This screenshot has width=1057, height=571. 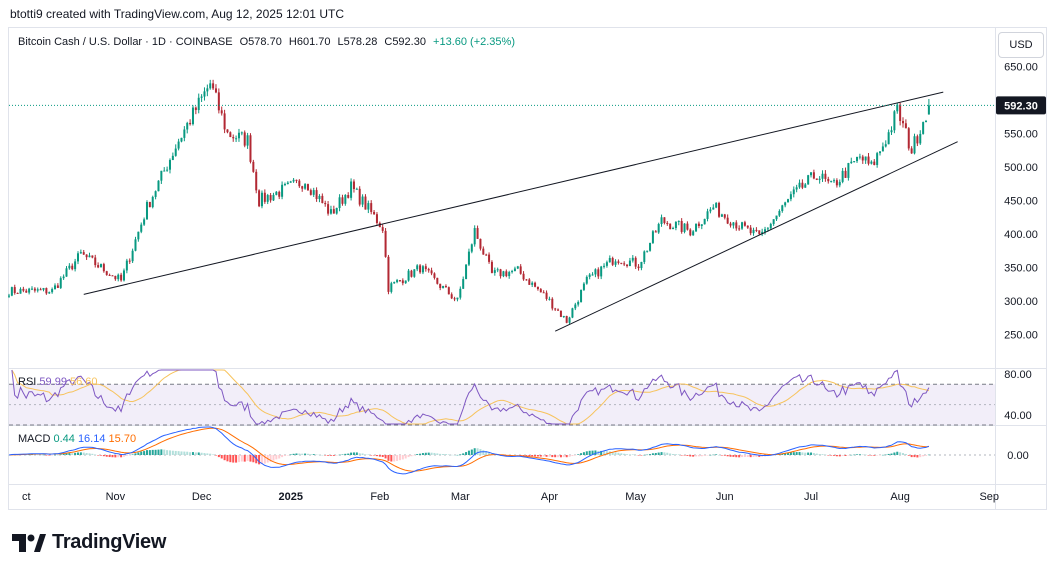 I want to click on rsi-ma-line, so click(x=470, y=397).